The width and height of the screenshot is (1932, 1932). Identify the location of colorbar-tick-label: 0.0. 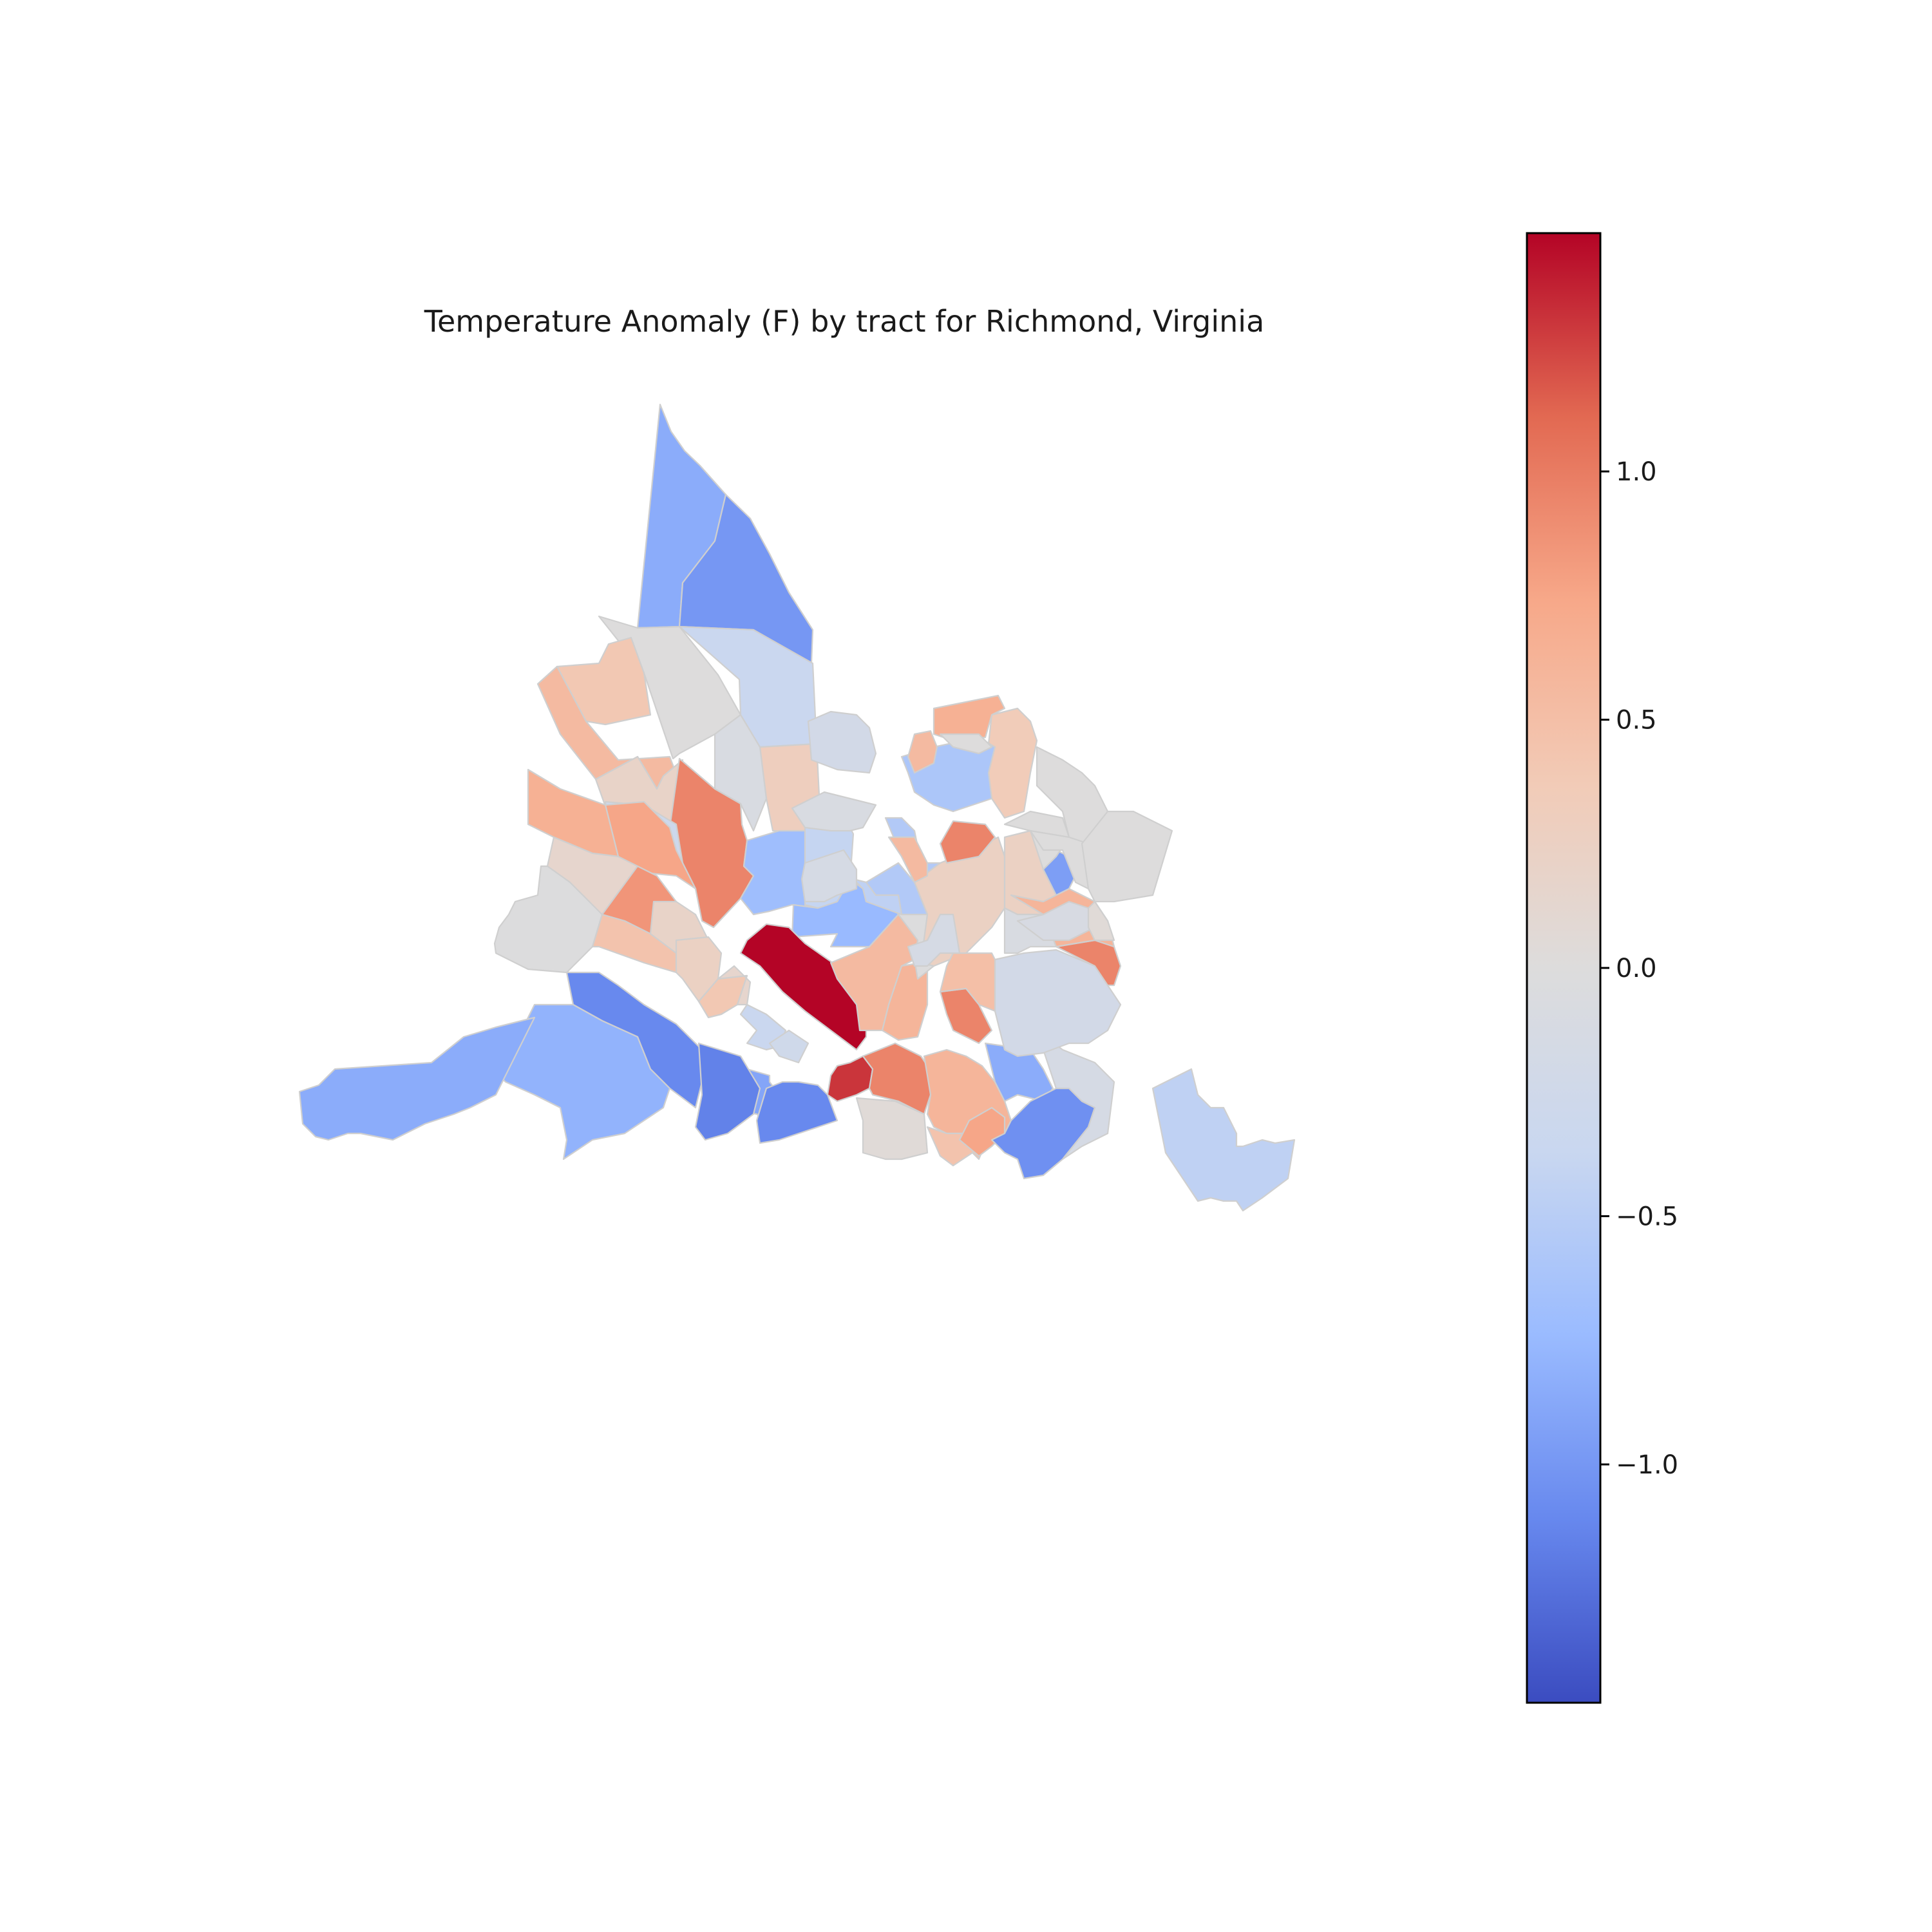
(1636, 969).